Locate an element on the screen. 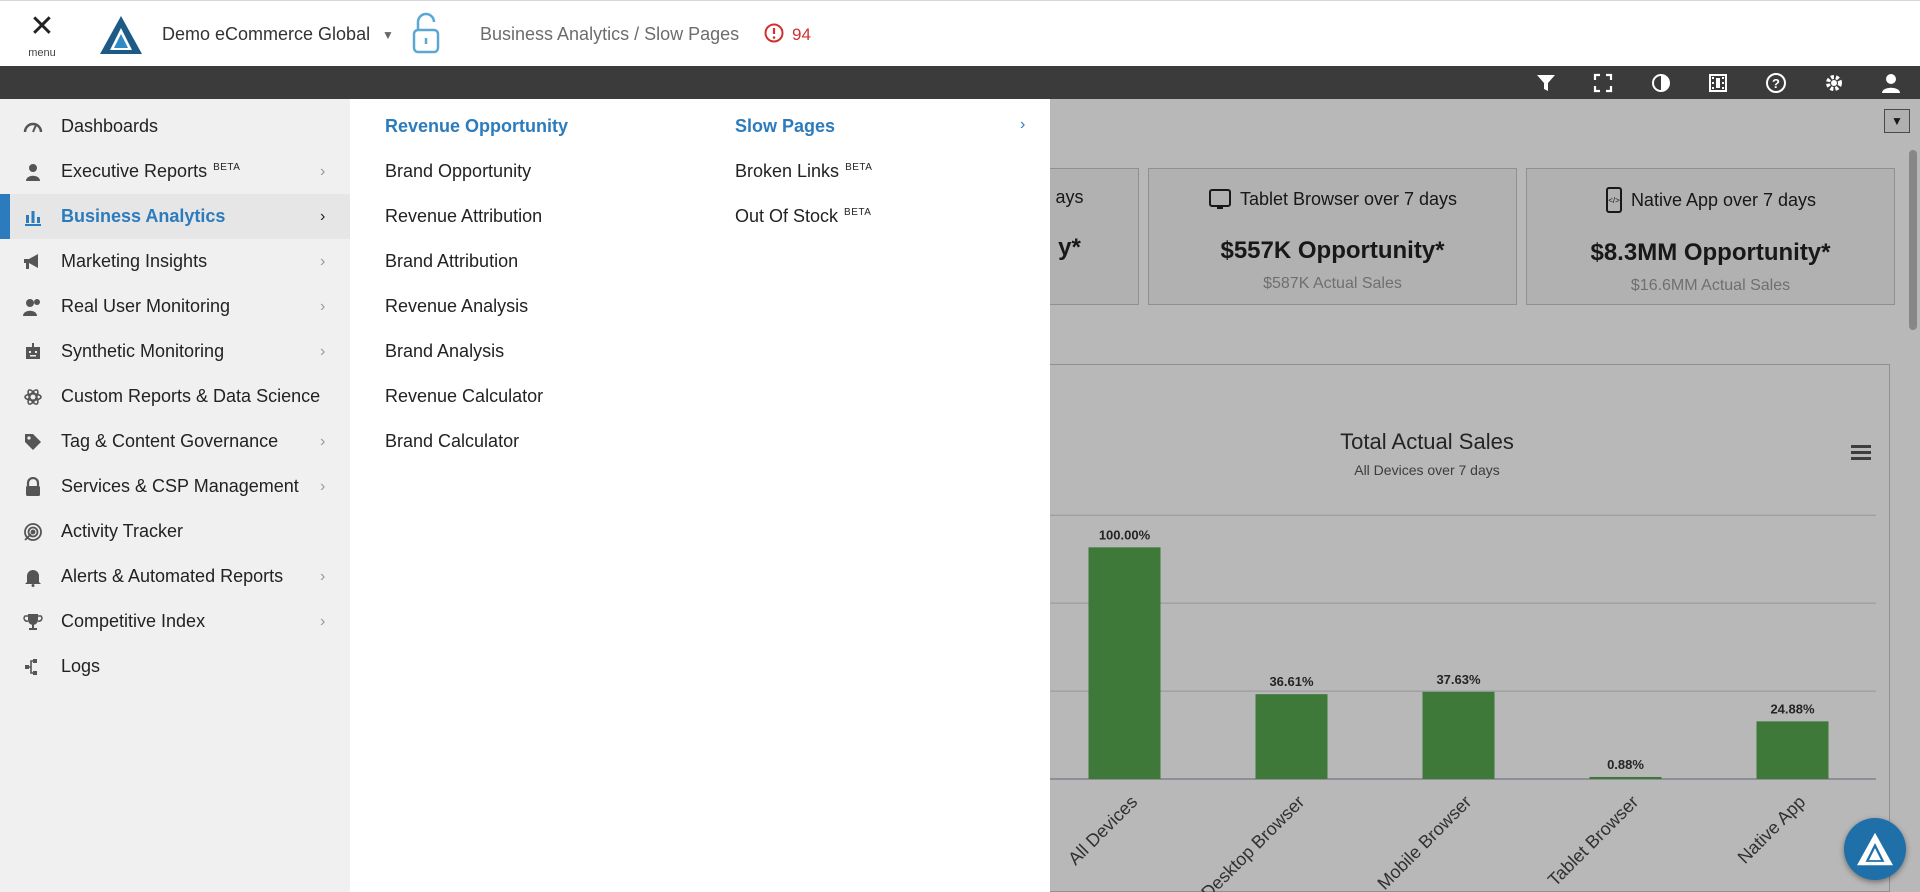 This screenshot has width=1920, height=892. submenu-item-brand-attribution: Brand Attribution is located at coordinates (452, 261).